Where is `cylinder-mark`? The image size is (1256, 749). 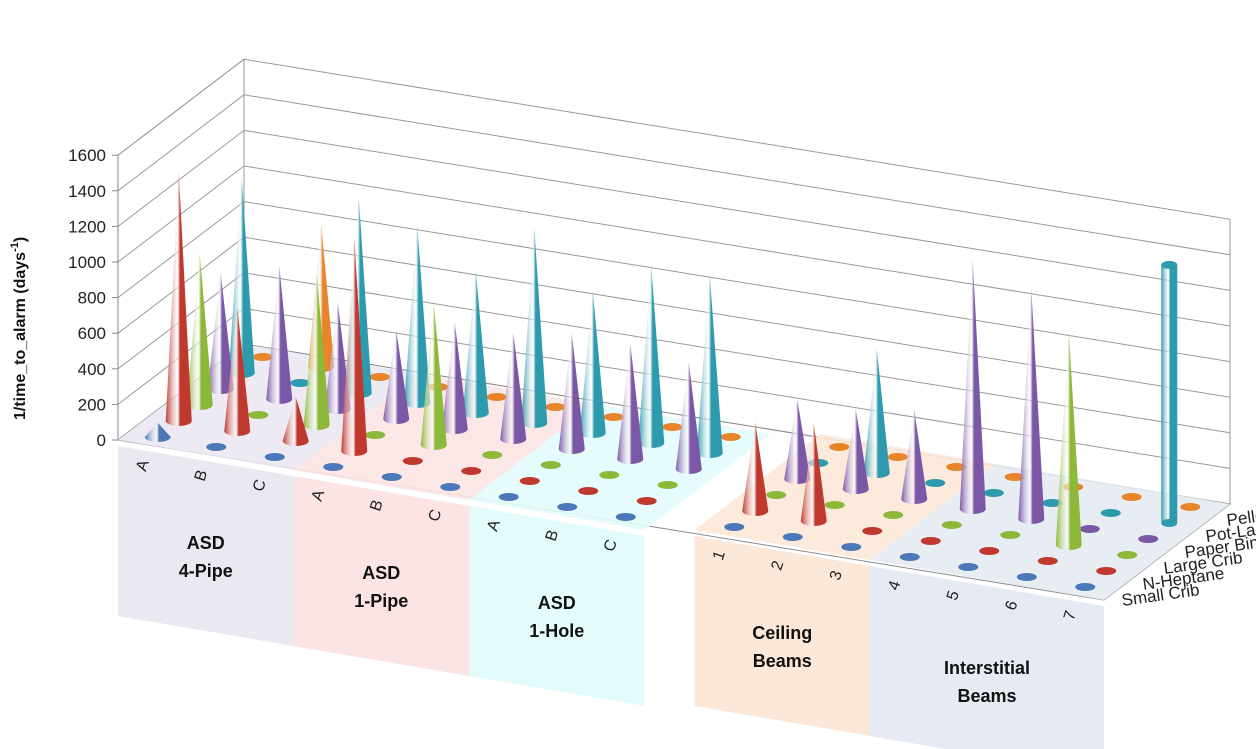
cylinder-mark is located at coordinates (1169, 393).